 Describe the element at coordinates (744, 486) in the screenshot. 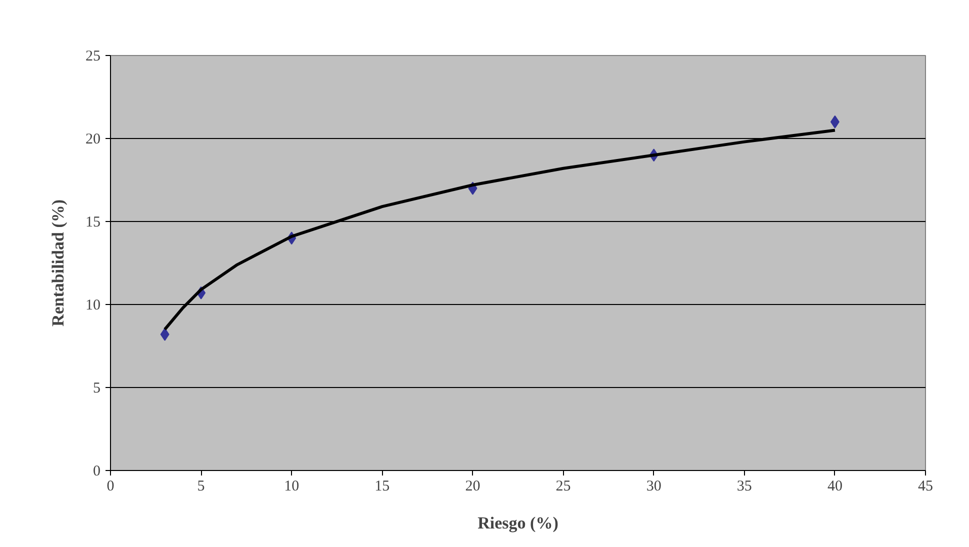

I see `x-tick-label: 35` at that location.